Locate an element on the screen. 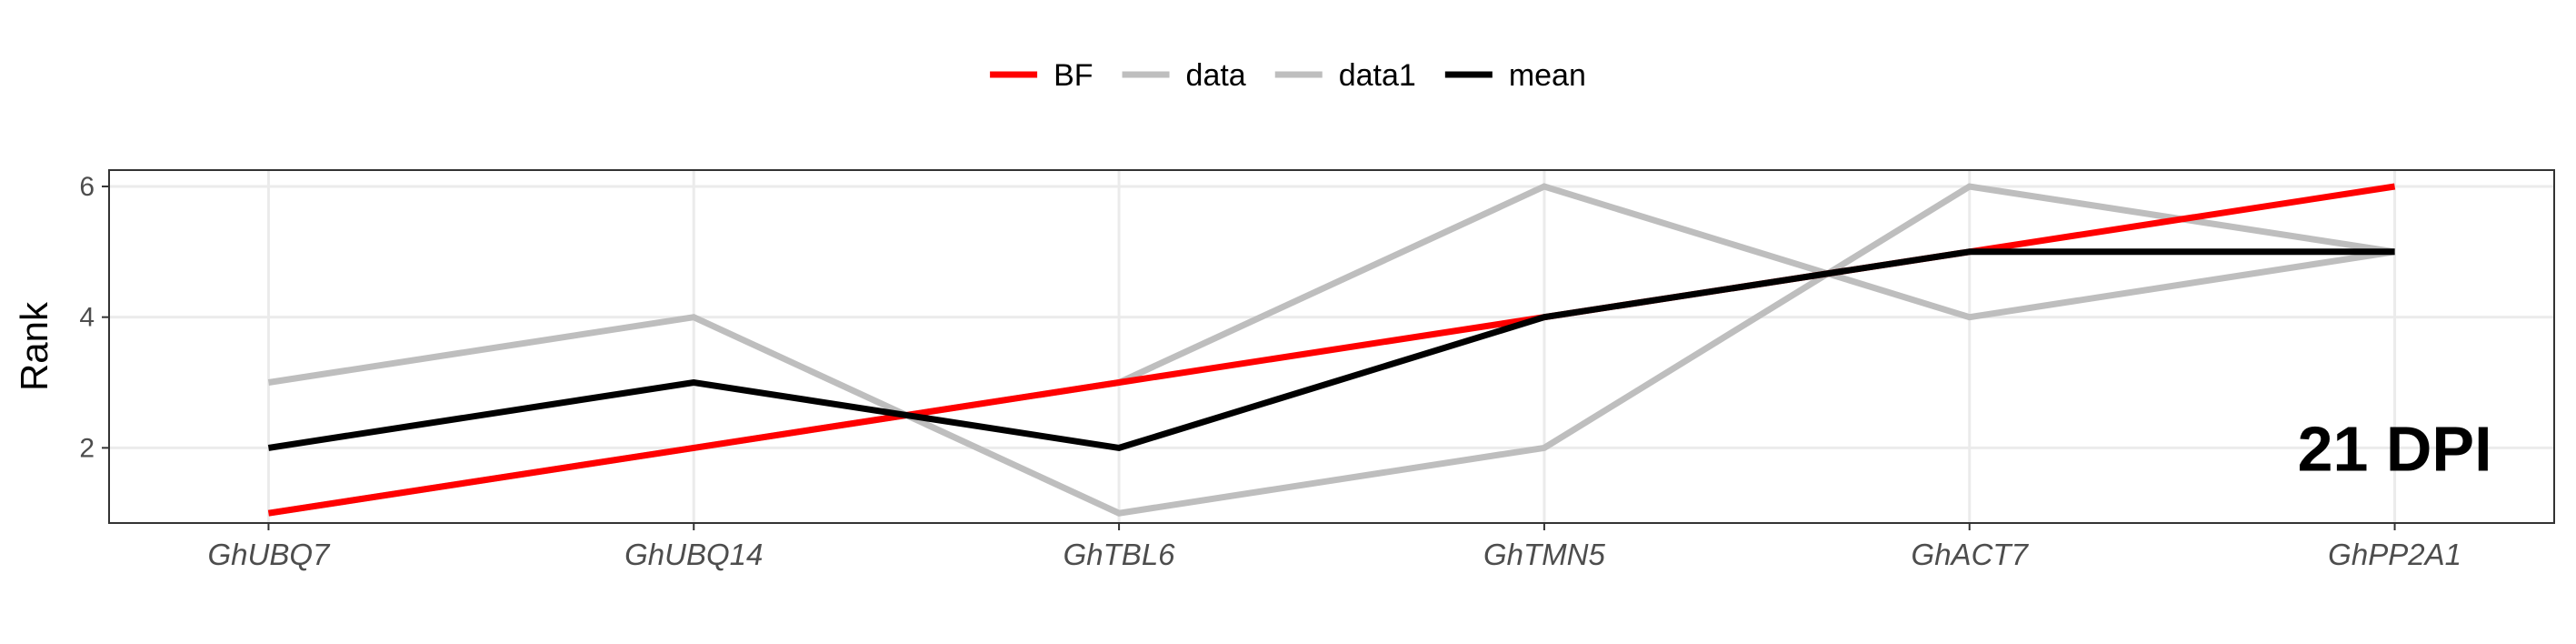 This screenshot has width=2576, height=644. y-axis: 2 4 6 is located at coordinates (94, 317).